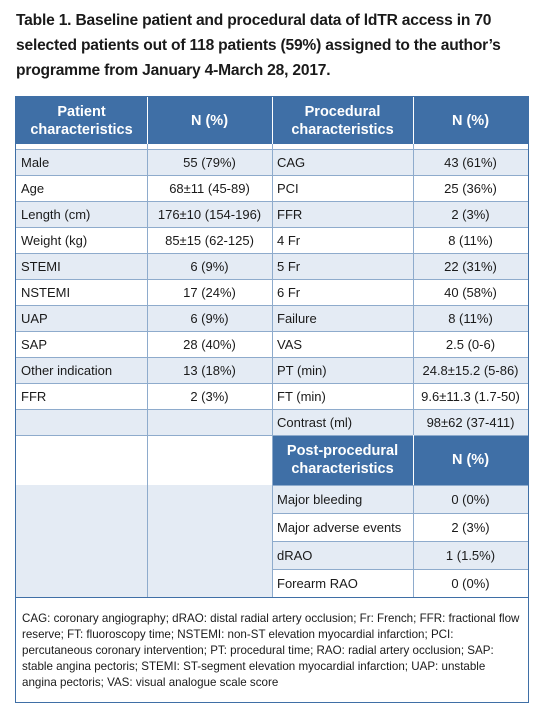 The height and width of the screenshot is (715, 544). I want to click on procedural-value: 22 (31%), so click(470, 266).